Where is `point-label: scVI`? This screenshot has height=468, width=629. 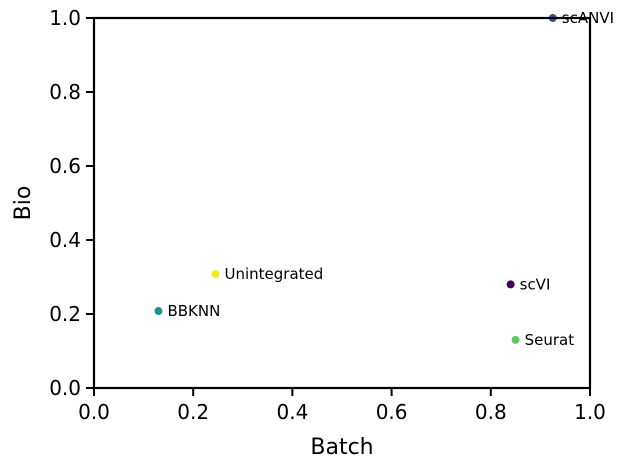
point-label: scVI is located at coordinates (535, 284).